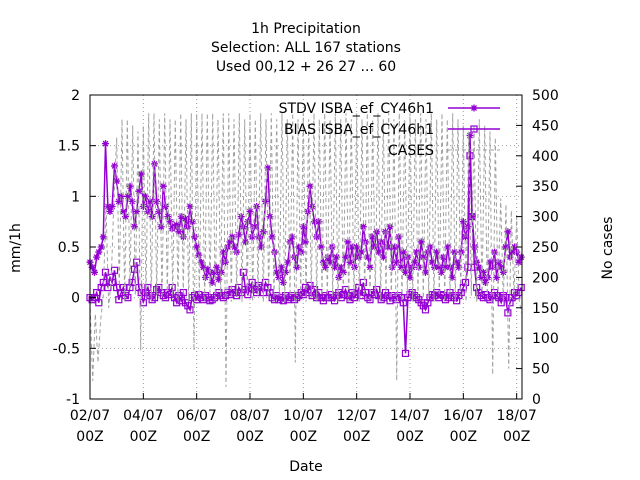 This screenshot has width=640, height=480. I want to click on y2-tick-label: 0, so click(536, 400).